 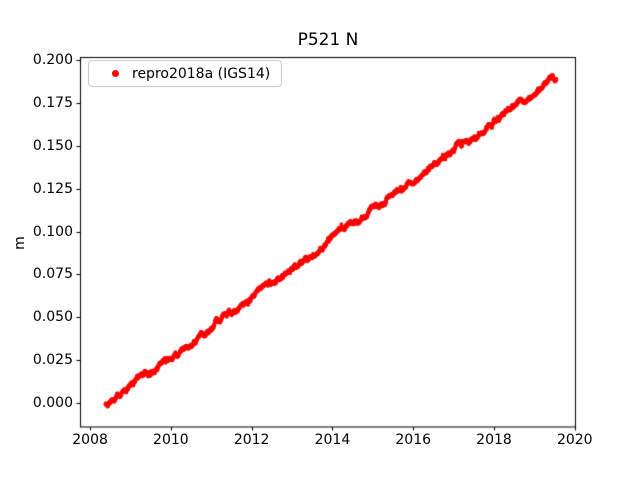 I want to click on y-tick-label: 0.000, so click(x=52, y=402).